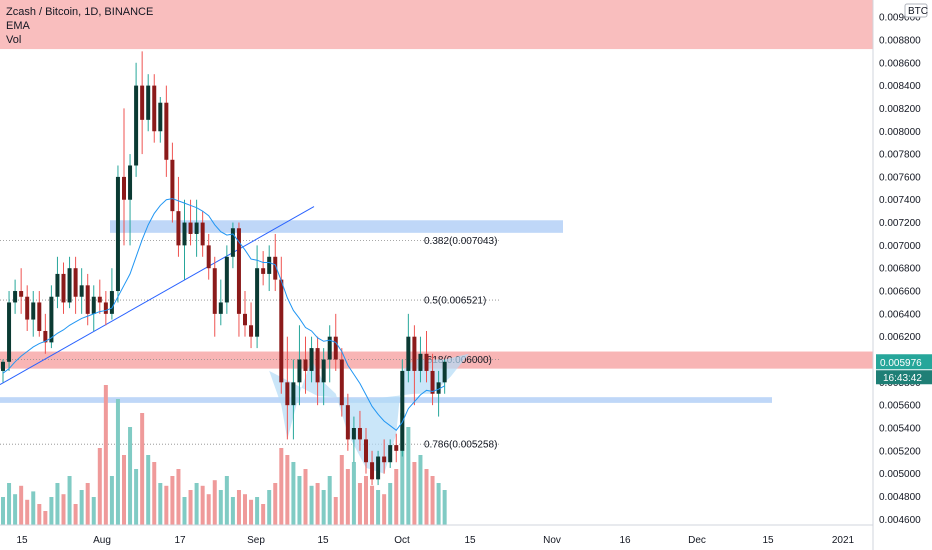 The image size is (932, 550). Describe the element at coordinates (900, 451) in the screenshot. I see `y-tick-label: 0.005200` at that location.